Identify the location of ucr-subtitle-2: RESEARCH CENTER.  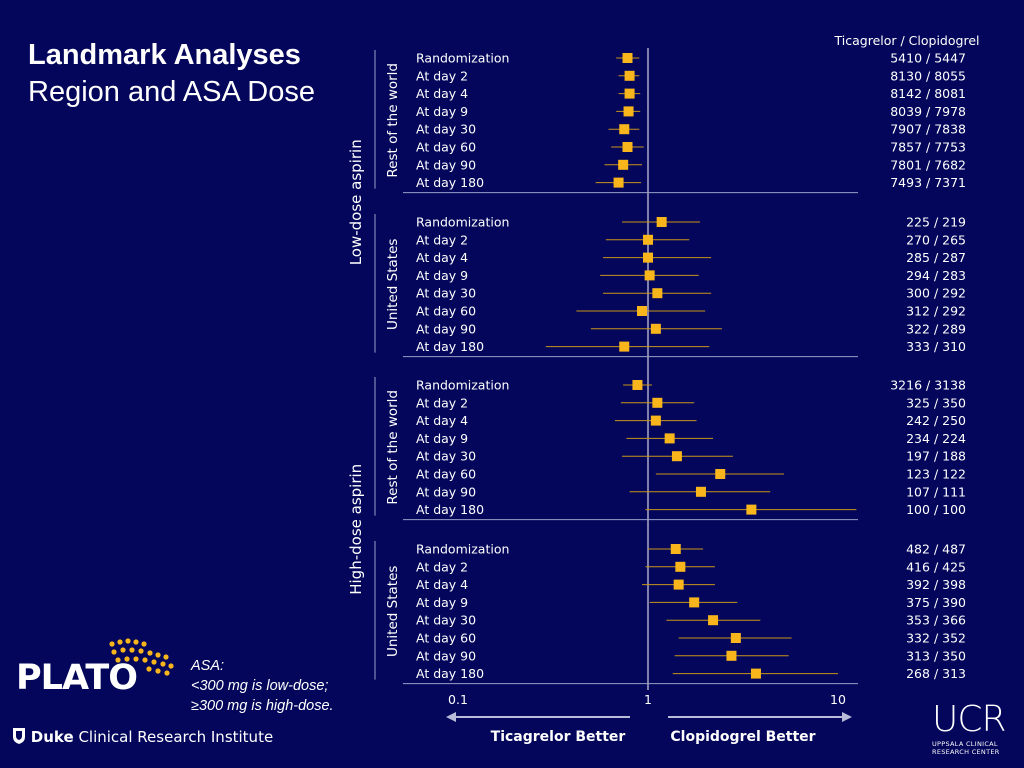
(966, 752).